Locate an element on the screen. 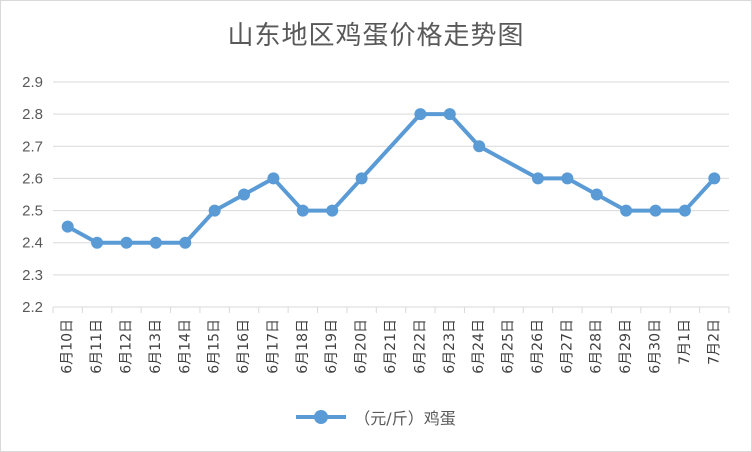 The image size is (752, 452). x-tick-label: 7月2日 is located at coordinates (714, 342).